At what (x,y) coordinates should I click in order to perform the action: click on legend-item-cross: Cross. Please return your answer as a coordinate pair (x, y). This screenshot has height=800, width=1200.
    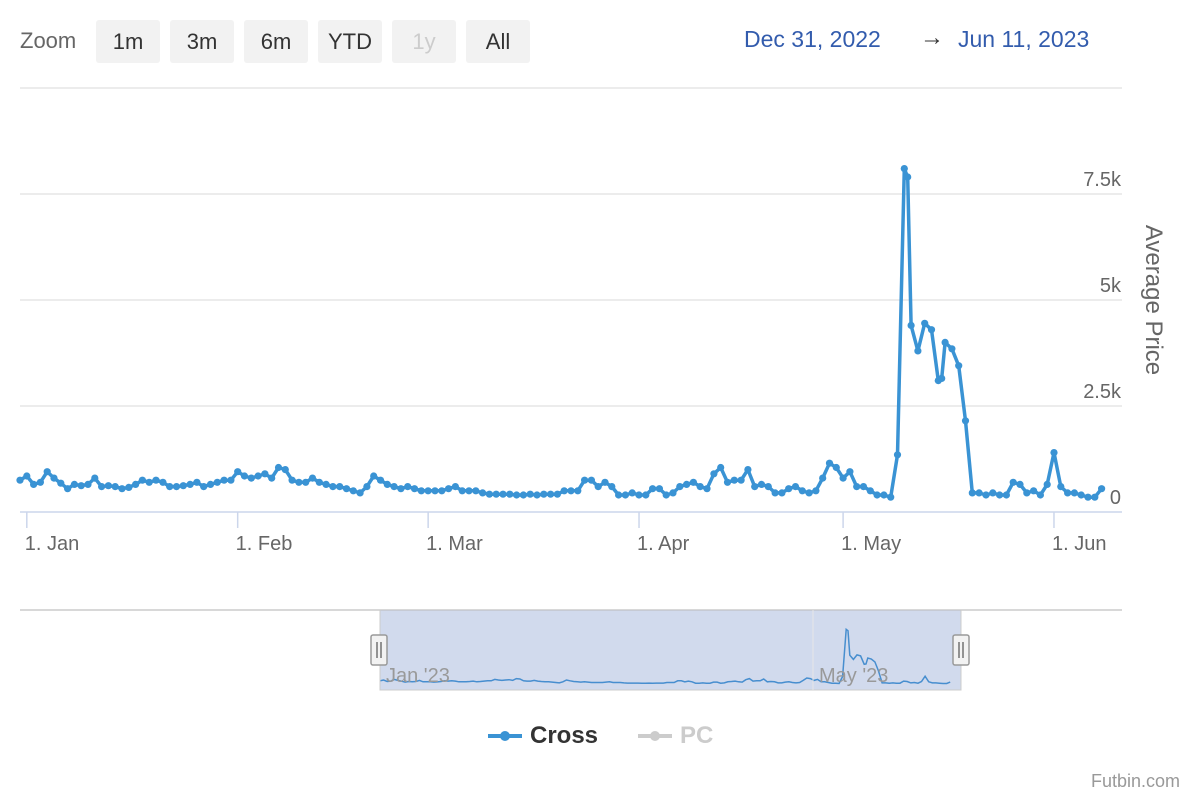
    Looking at the image, I should click on (543, 736).